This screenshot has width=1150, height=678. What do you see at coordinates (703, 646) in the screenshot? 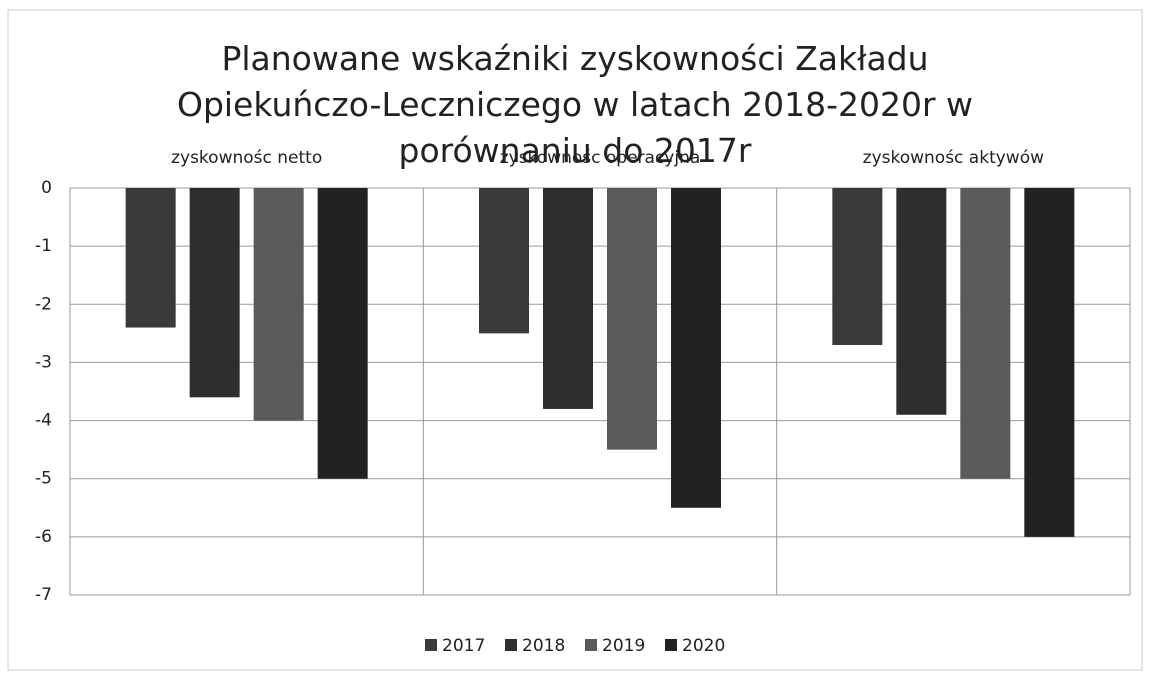
I see `legend-label: 2020` at bounding box center [703, 646].